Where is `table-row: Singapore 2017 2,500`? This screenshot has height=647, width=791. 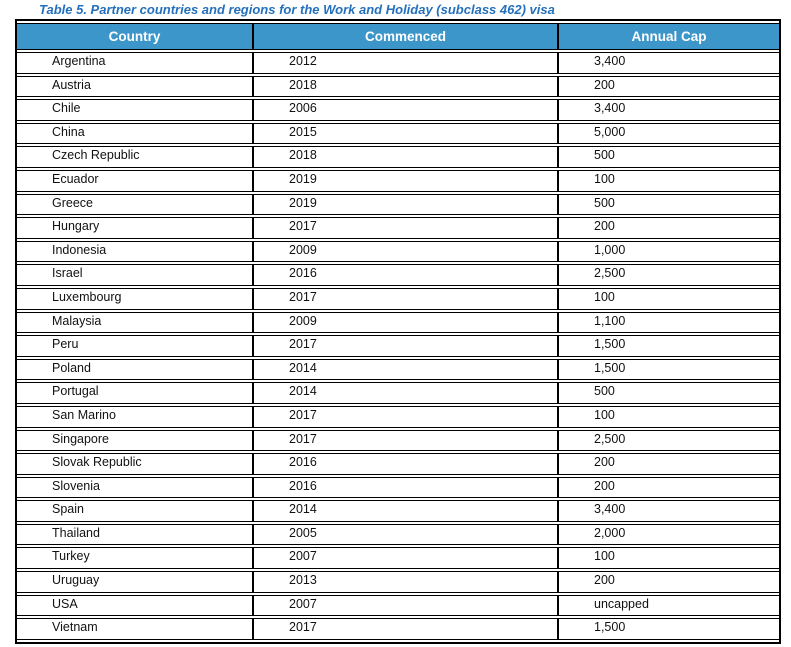
table-row: Singapore 2017 2,500 is located at coordinates (398, 440).